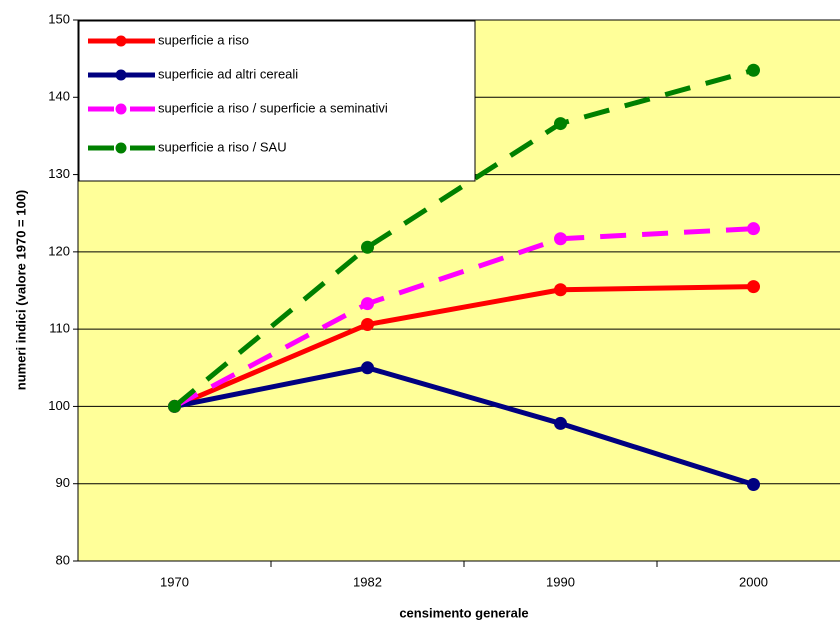 The width and height of the screenshot is (840, 622). Describe the element at coordinates (20, 290) in the screenshot. I see `y-axis-title: numeri indici (valore 1970 = 100)` at that location.